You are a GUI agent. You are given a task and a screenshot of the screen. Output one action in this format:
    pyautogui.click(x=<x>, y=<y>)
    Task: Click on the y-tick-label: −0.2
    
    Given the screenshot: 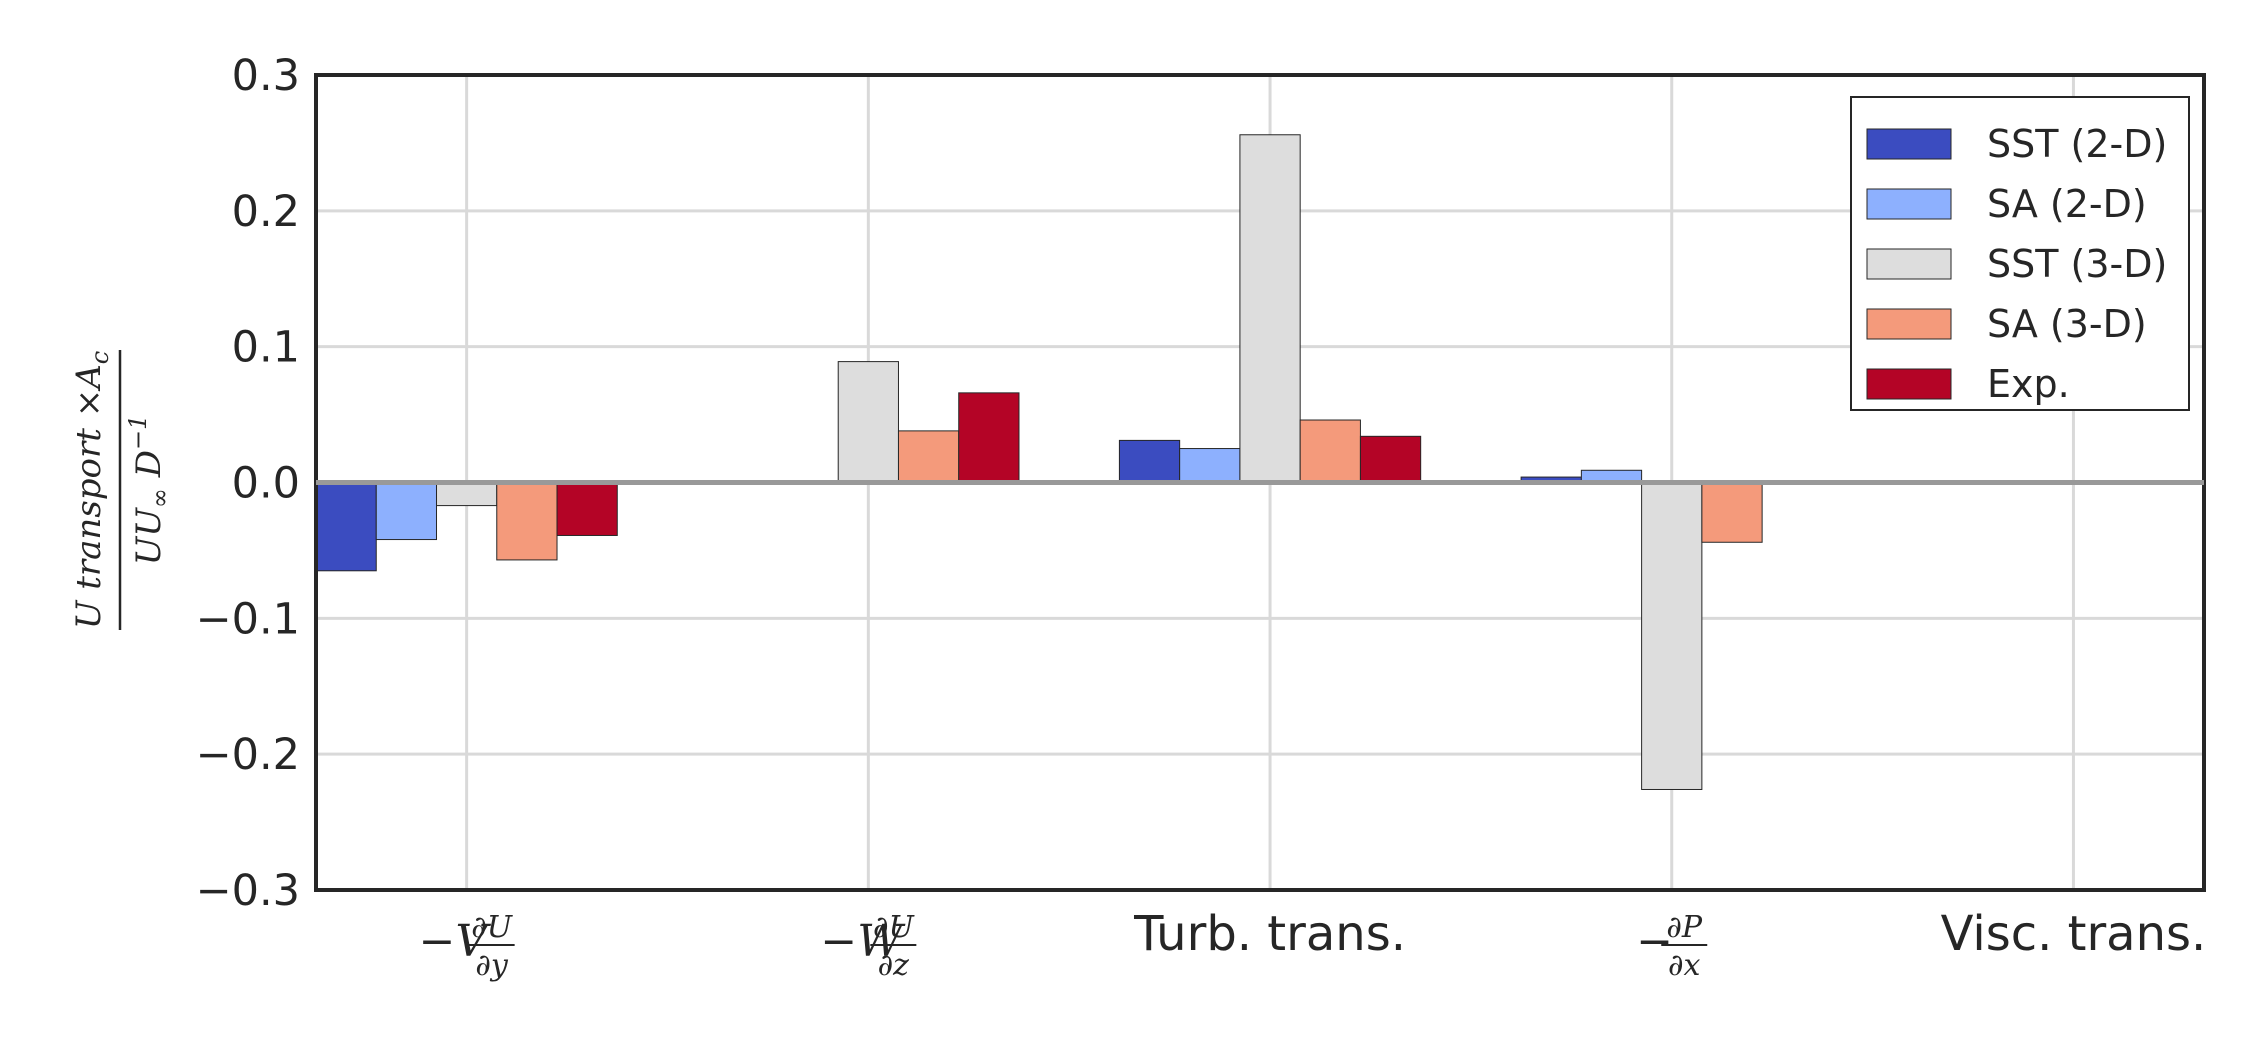 What is the action you would take?
    pyautogui.click(x=248, y=755)
    